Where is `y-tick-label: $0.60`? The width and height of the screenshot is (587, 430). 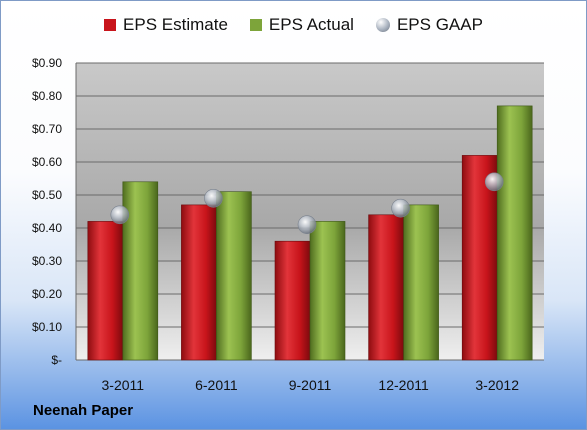 y-tick-label: $0.60 is located at coordinates (47, 162).